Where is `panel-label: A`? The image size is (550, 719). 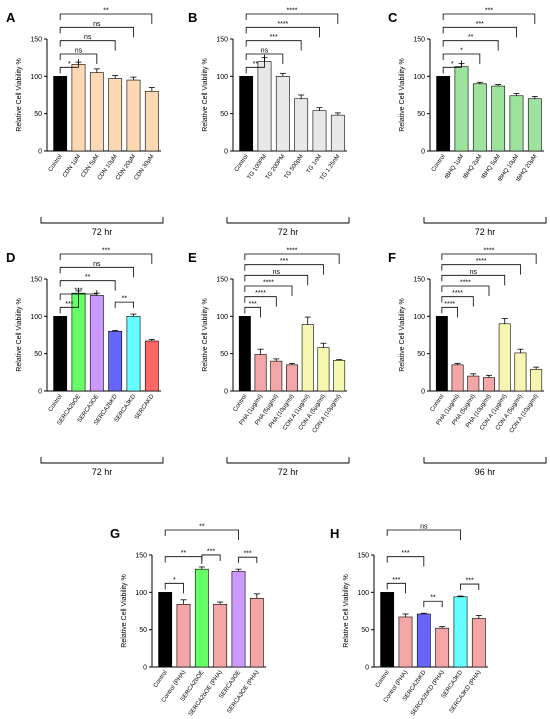
panel-label: A is located at coordinates (11, 17).